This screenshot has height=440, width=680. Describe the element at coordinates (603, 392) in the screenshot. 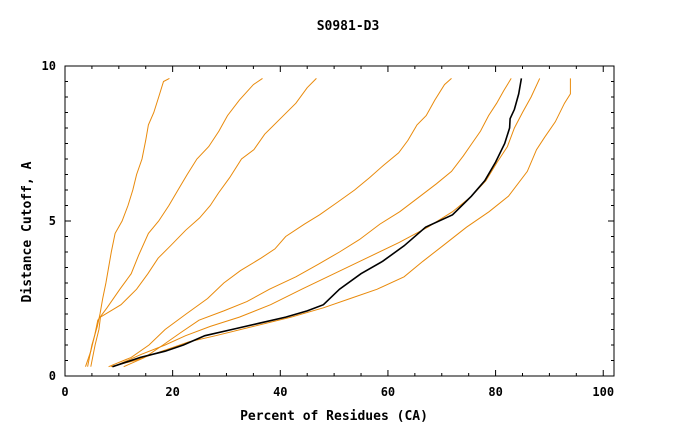

I see `x-tick-label: 100` at that location.